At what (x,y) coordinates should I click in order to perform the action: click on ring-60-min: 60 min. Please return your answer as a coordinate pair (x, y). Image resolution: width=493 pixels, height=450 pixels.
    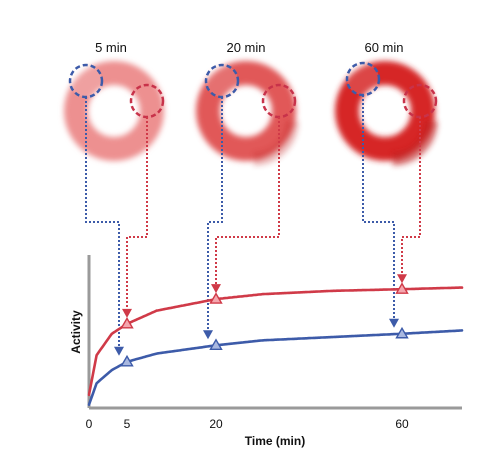
    Looking at the image, I should click on (386, 103).